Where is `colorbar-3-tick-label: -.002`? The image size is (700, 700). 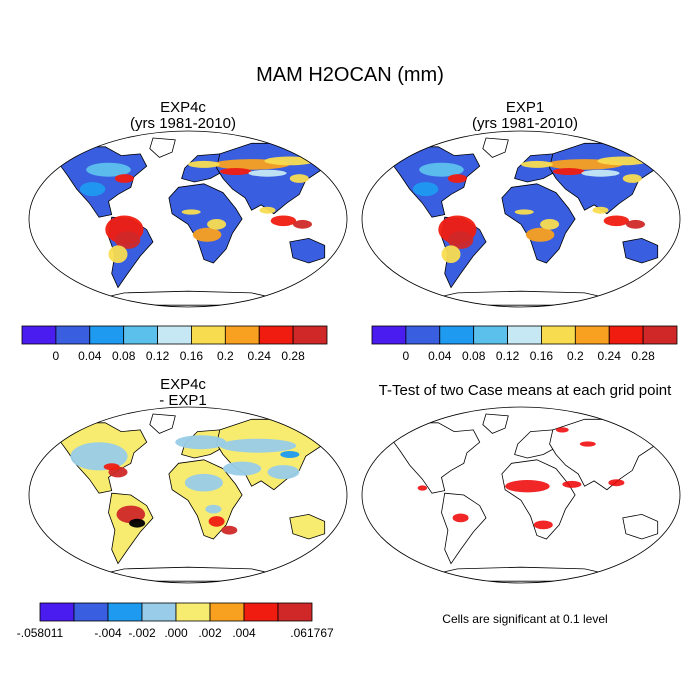 colorbar-3-tick-label: -.002 is located at coordinates (142, 633).